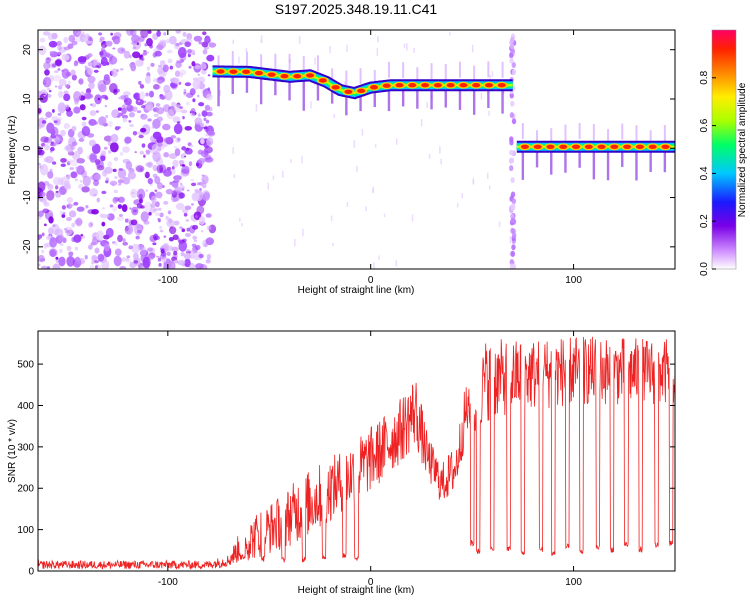  I want to click on x-tick-label: 100, so click(573, 280).